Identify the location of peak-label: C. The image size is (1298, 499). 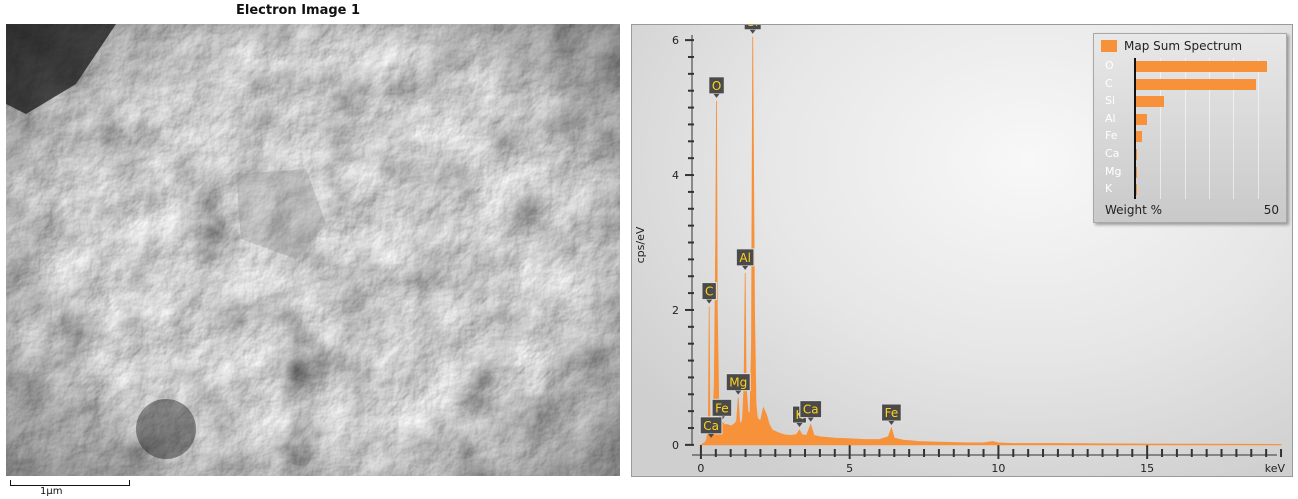
(709, 293).